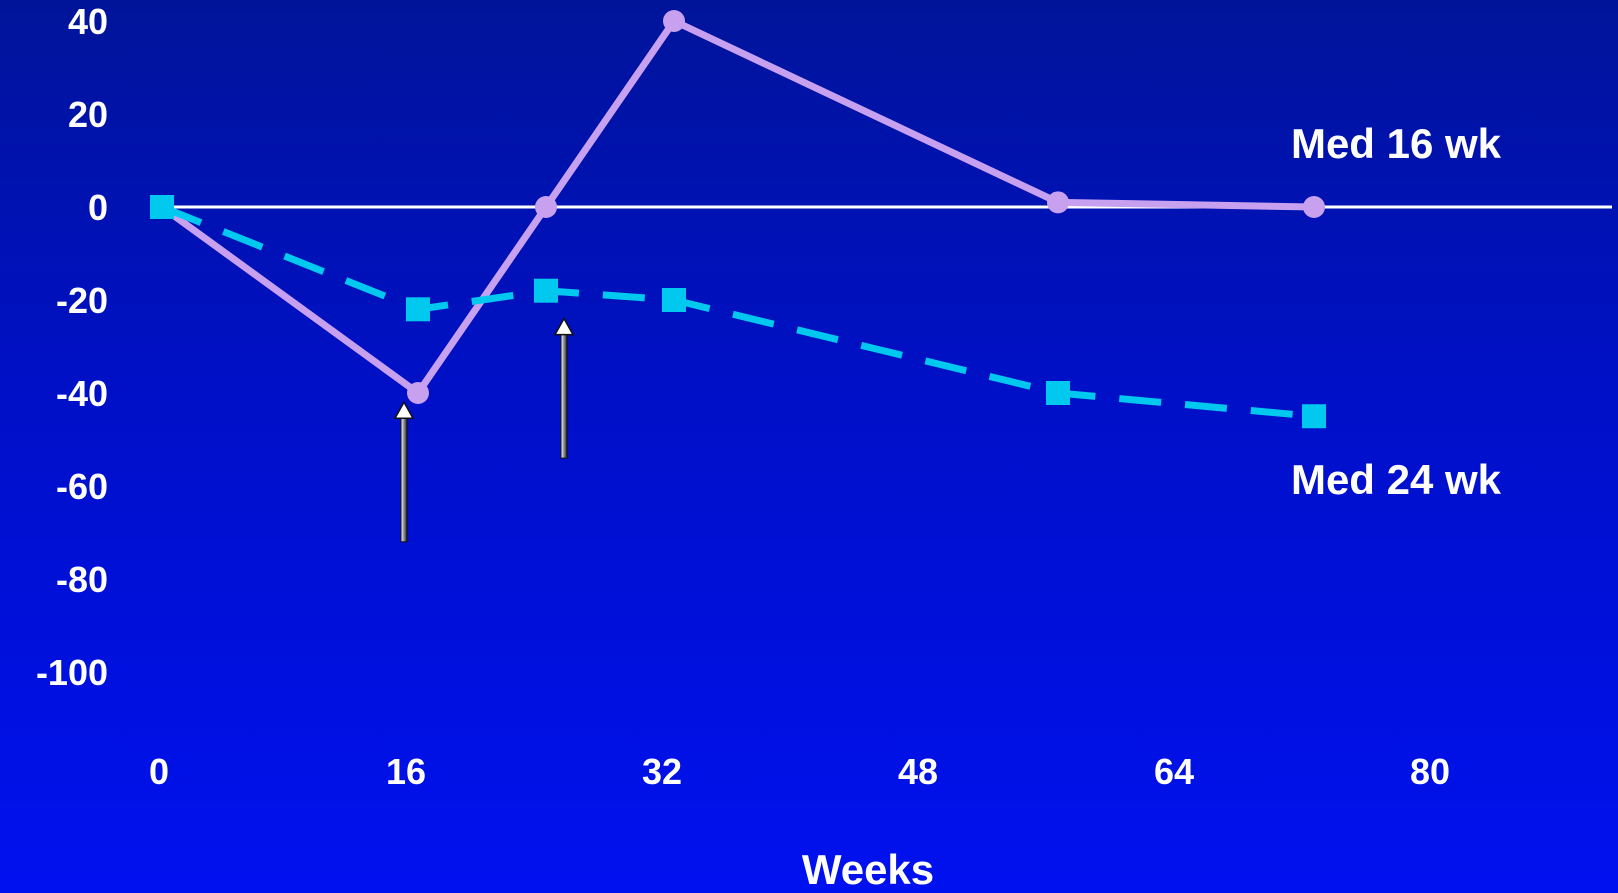 The width and height of the screenshot is (1618, 893). Describe the element at coordinates (1396, 311) in the screenshot. I see `series-labels: Med 16 wk Med 24 wk` at that location.